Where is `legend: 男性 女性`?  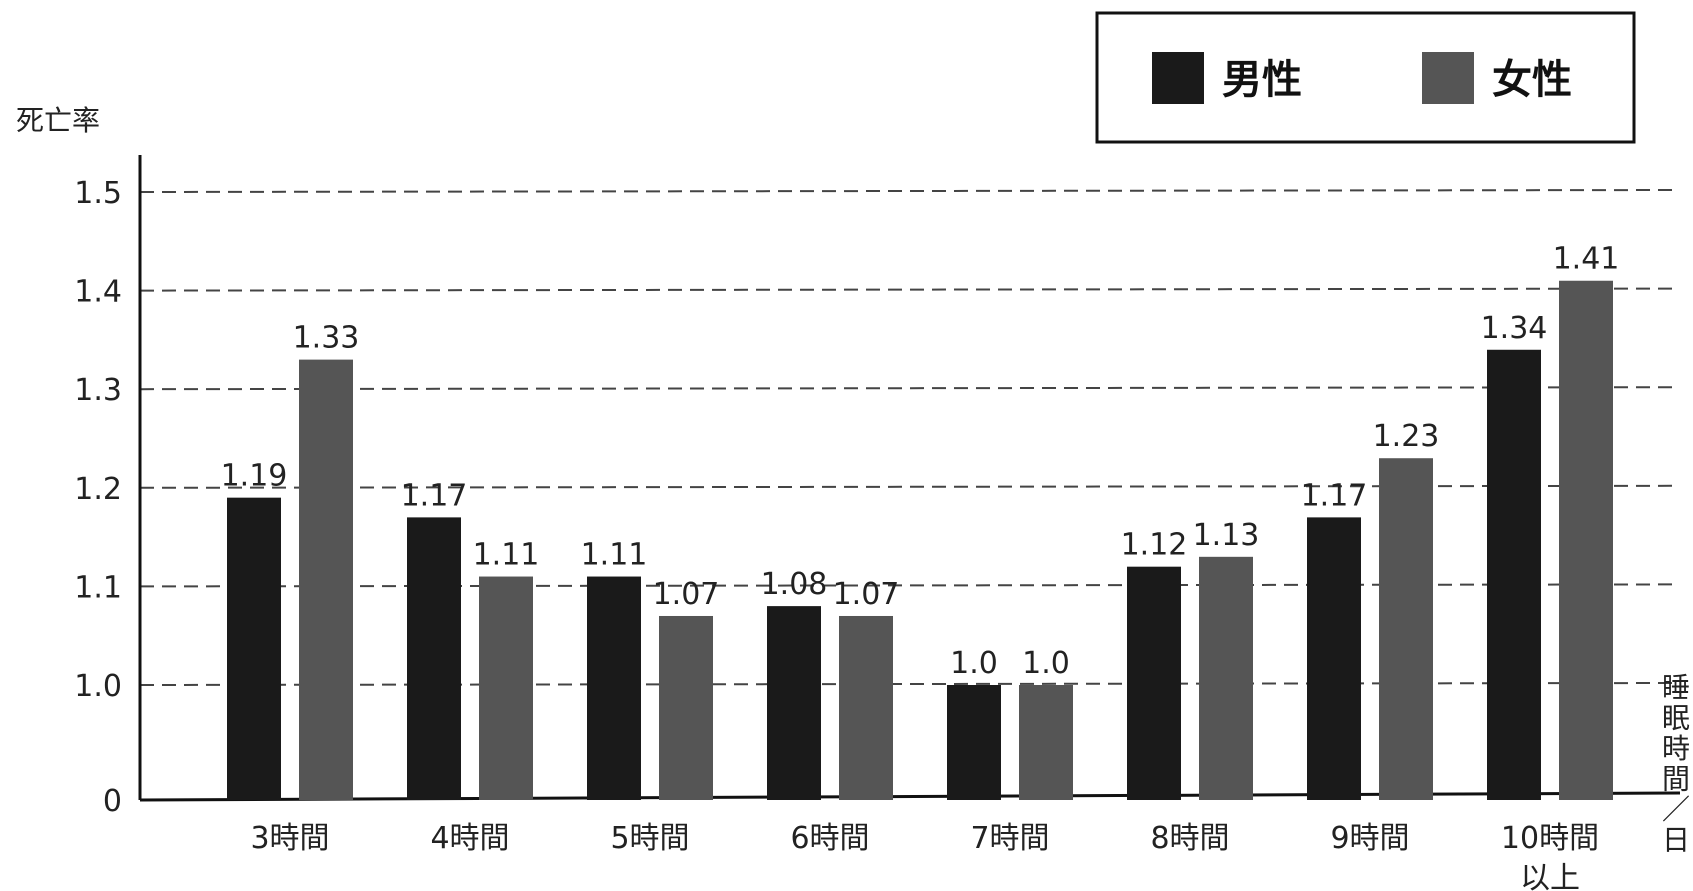 legend: 男性 女性 is located at coordinates (1365, 77).